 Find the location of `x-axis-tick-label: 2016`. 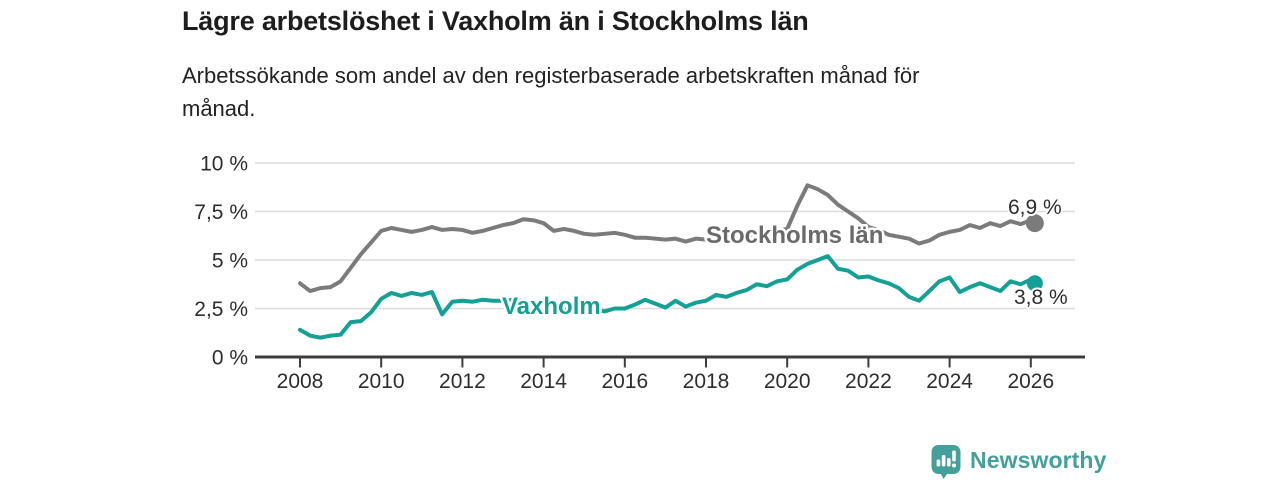

x-axis-tick-label: 2016 is located at coordinates (624, 381).